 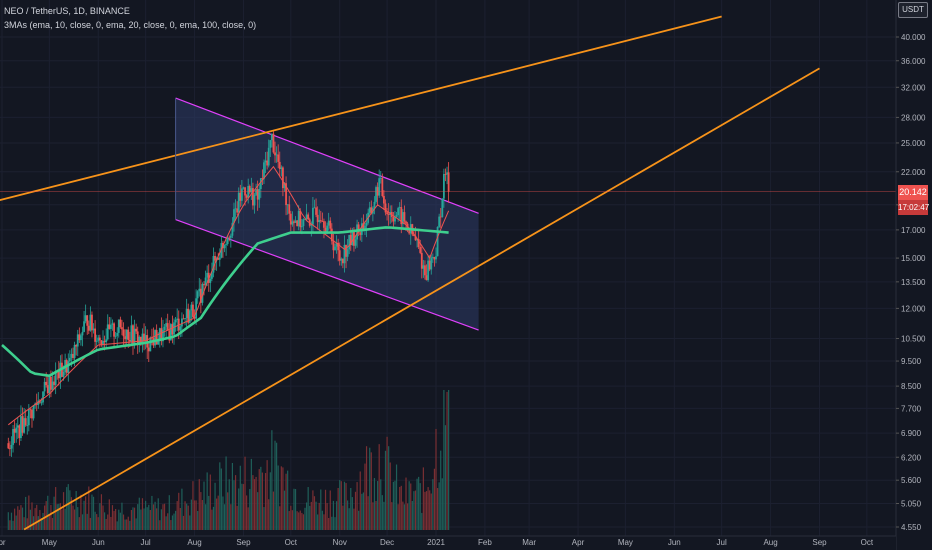 What do you see at coordinates (674, 542) in the screenshot?
I see `x-tick-label: Jun` at bounding box center [674, 542].